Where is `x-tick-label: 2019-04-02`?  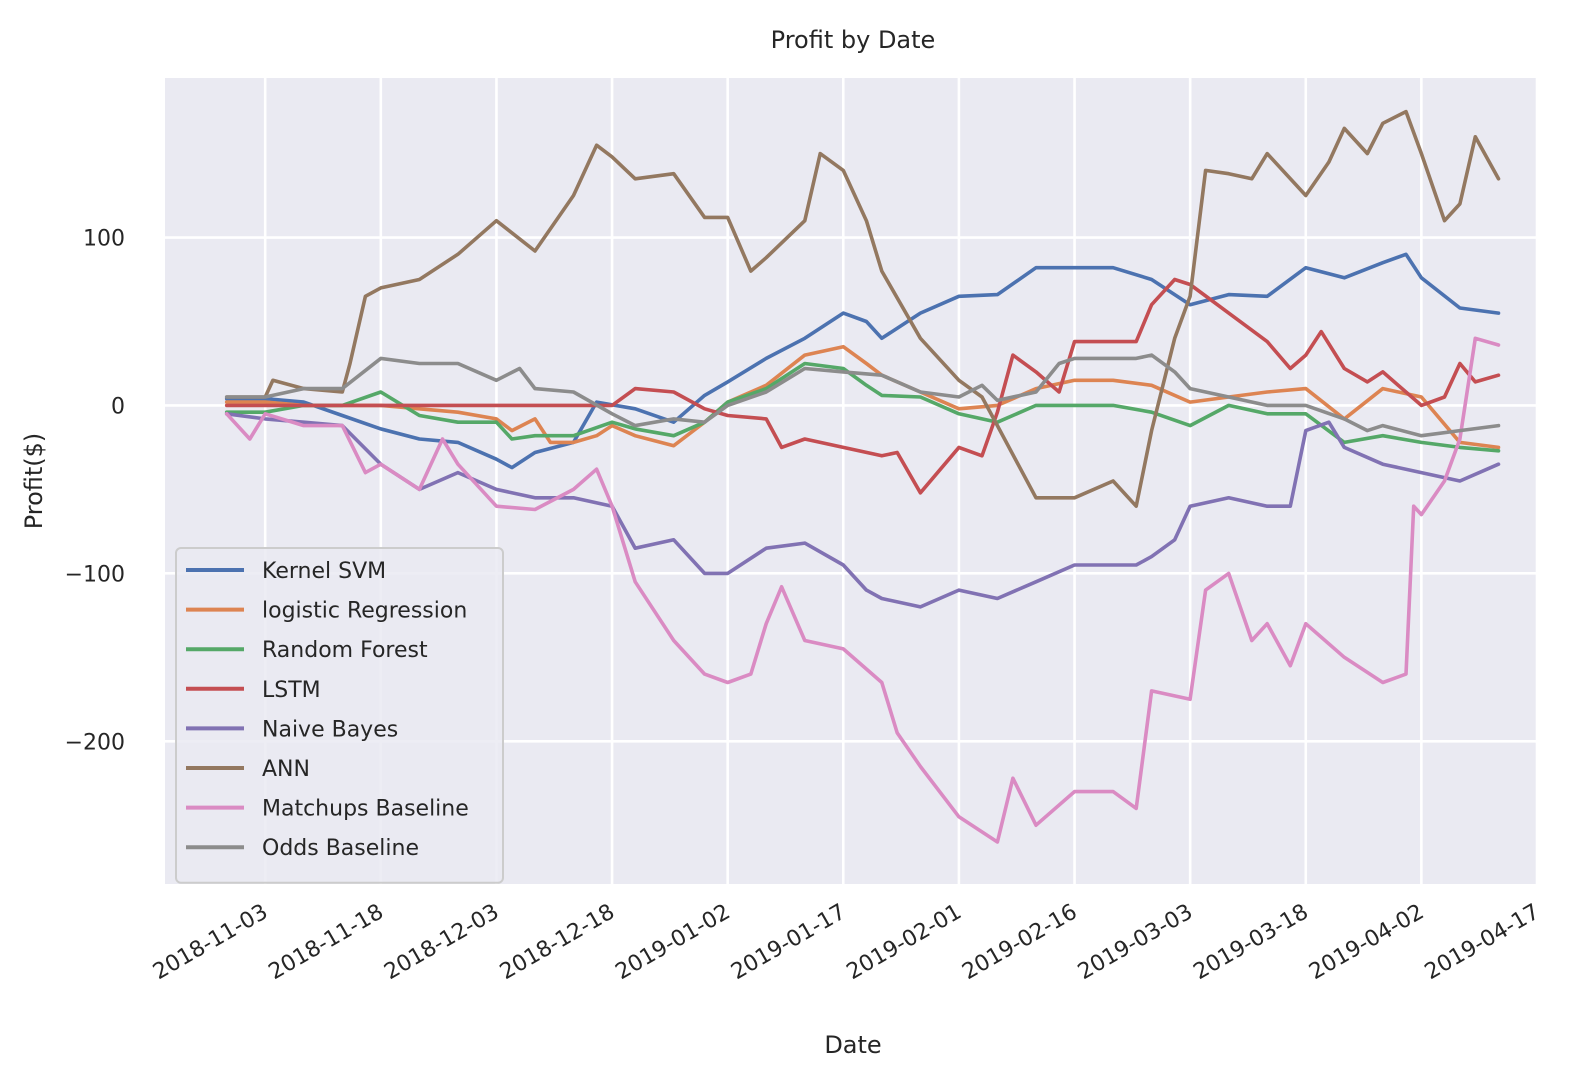
x-tick-label: 2019-04-02 is located at coordinates (1366, 943).